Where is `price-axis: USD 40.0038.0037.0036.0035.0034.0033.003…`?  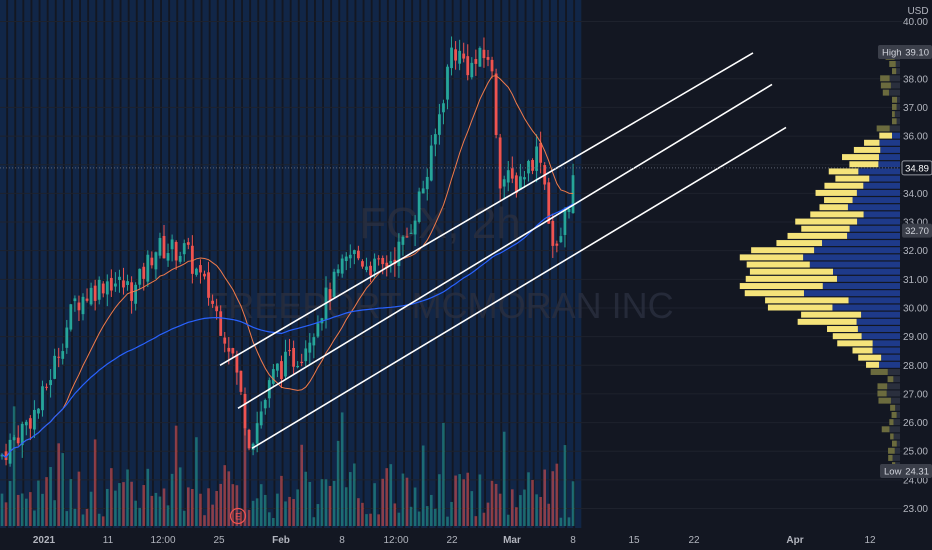
price-axis: USD 40.0038.0037.0036.0035.0034.0033.003… is located at coordinates (917, 275).